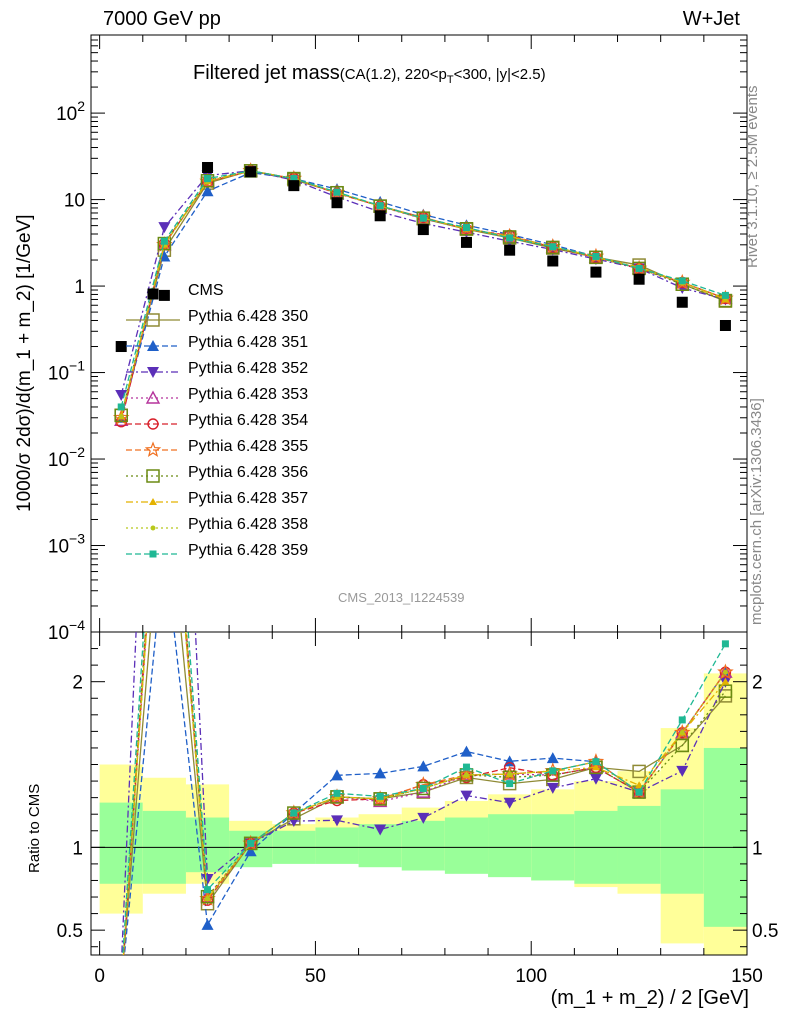  What do you see at coordinates (393, 74) in the screenshot?
I see `plot-title-sub-pre: (CA(1.2), 220<p` at bounding box center [393, 74].